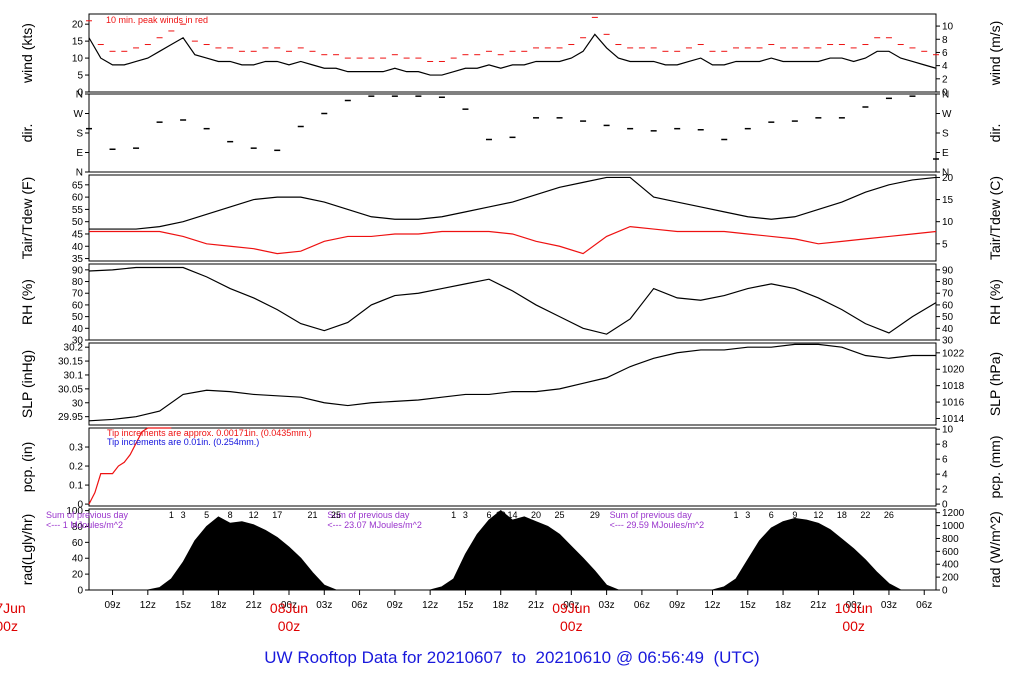  Describe the element at coordinates (948, 317) in the screenshot. I see `y-tick-label-right: 50` at that location.